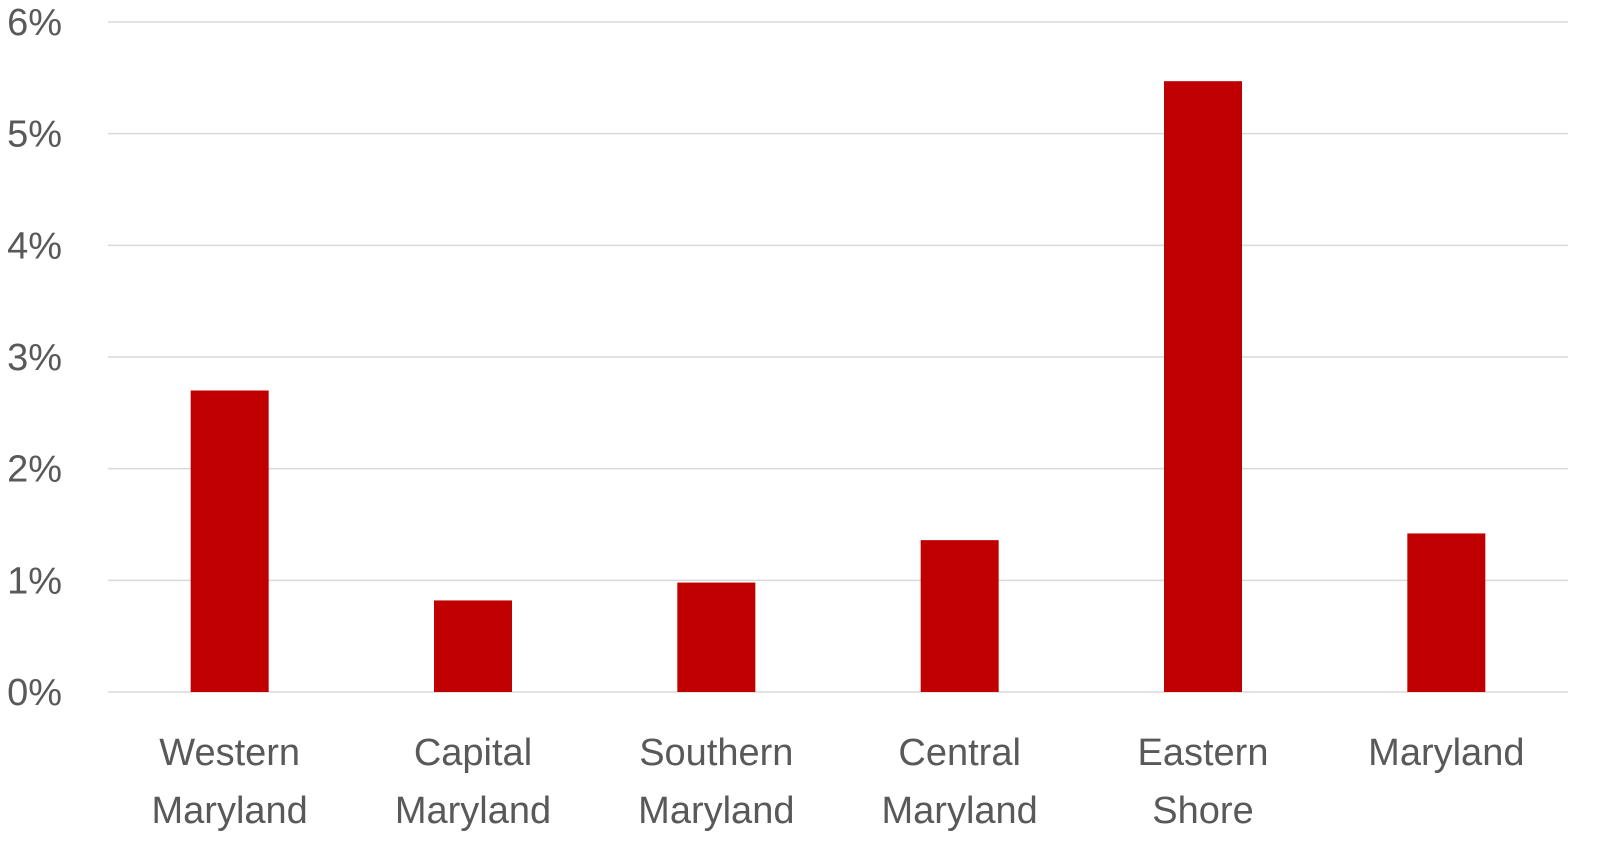 This screenshot has width=1601, height=851. I want to click on x-tick-label: Central Maryland, so click(960, 782).